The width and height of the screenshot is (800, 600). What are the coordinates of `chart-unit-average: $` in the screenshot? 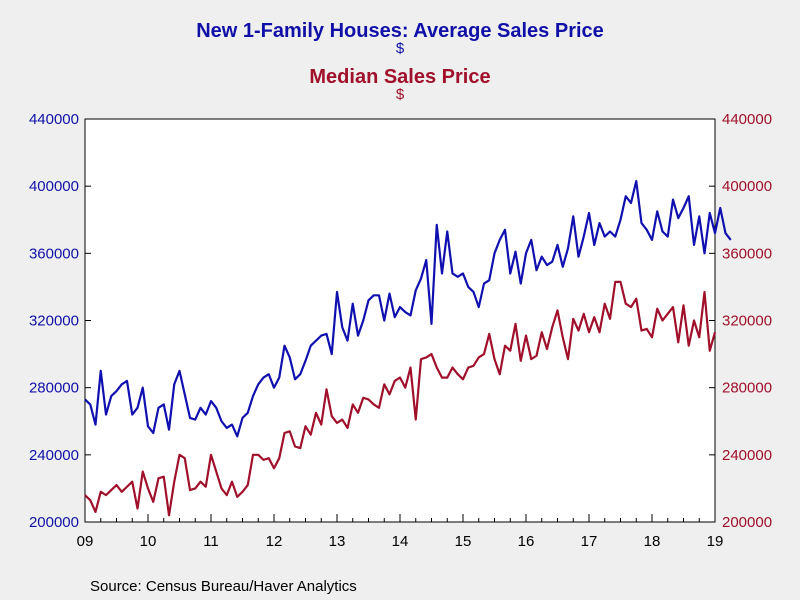 It's located at (400, 48).